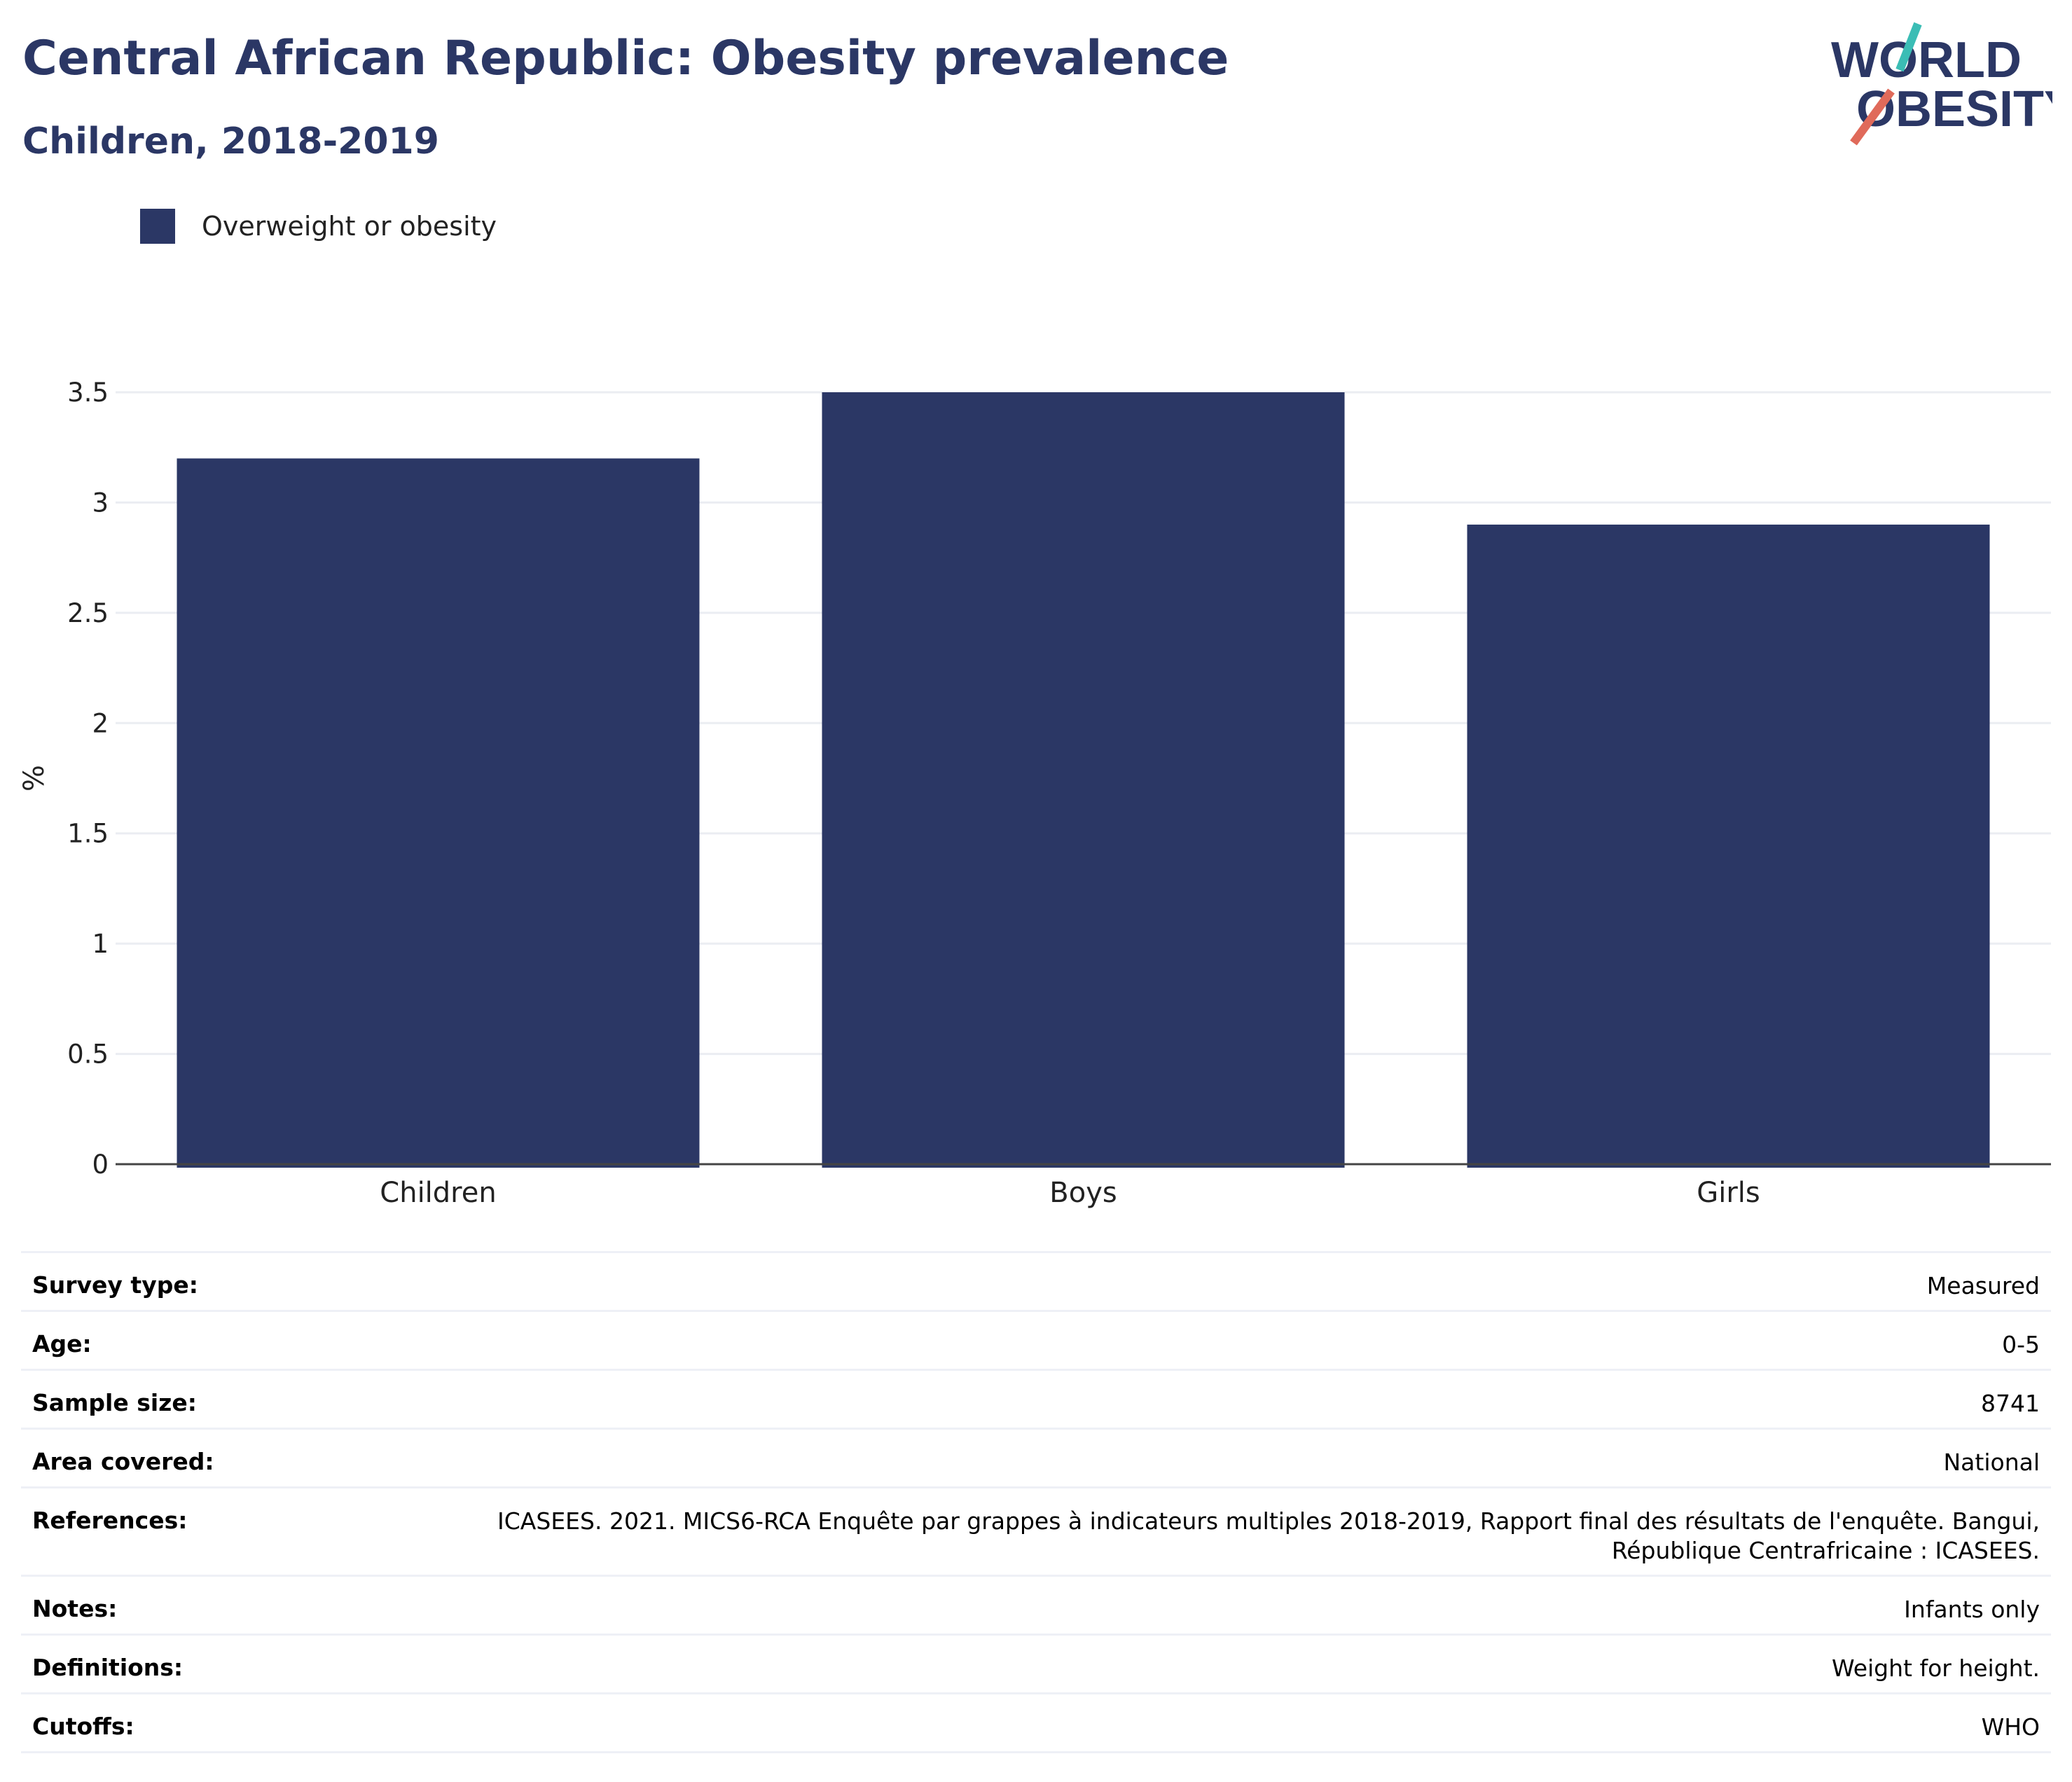 This screenshot has width=2072, height=1782. What do you see at coordinates (101, 503) in the screenshot?
I see `y-tick-label: 3` at bounding box center [101, 503].